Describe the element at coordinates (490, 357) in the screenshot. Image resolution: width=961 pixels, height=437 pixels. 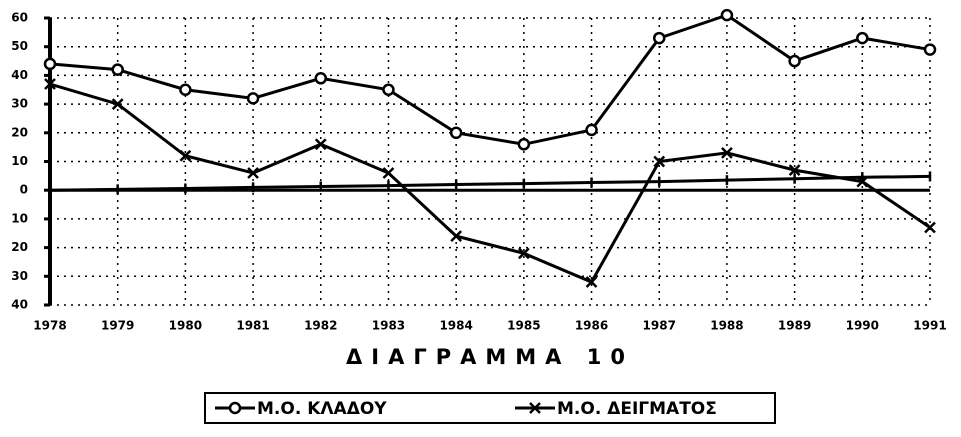
I see `chart-title: ΔΙΑΓΡΑΜΜΑ 10` at that location.